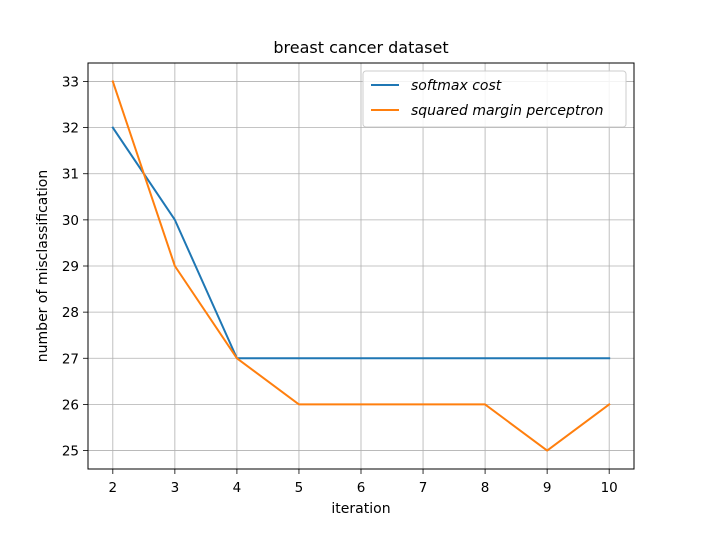 The width and height of the screenshot is (704, 533). What do you see at coordinates (423, 488) in the screenshot?
I see `x-tick-label: 7` at bounding box center [423, 488].